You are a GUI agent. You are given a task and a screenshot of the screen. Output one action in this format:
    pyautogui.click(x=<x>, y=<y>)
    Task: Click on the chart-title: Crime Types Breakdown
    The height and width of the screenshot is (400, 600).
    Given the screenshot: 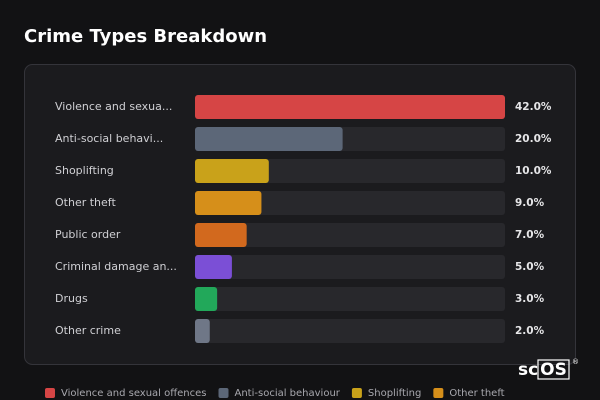 What is the action you would take?
    pyautogui.click(x=145, y=36)
    